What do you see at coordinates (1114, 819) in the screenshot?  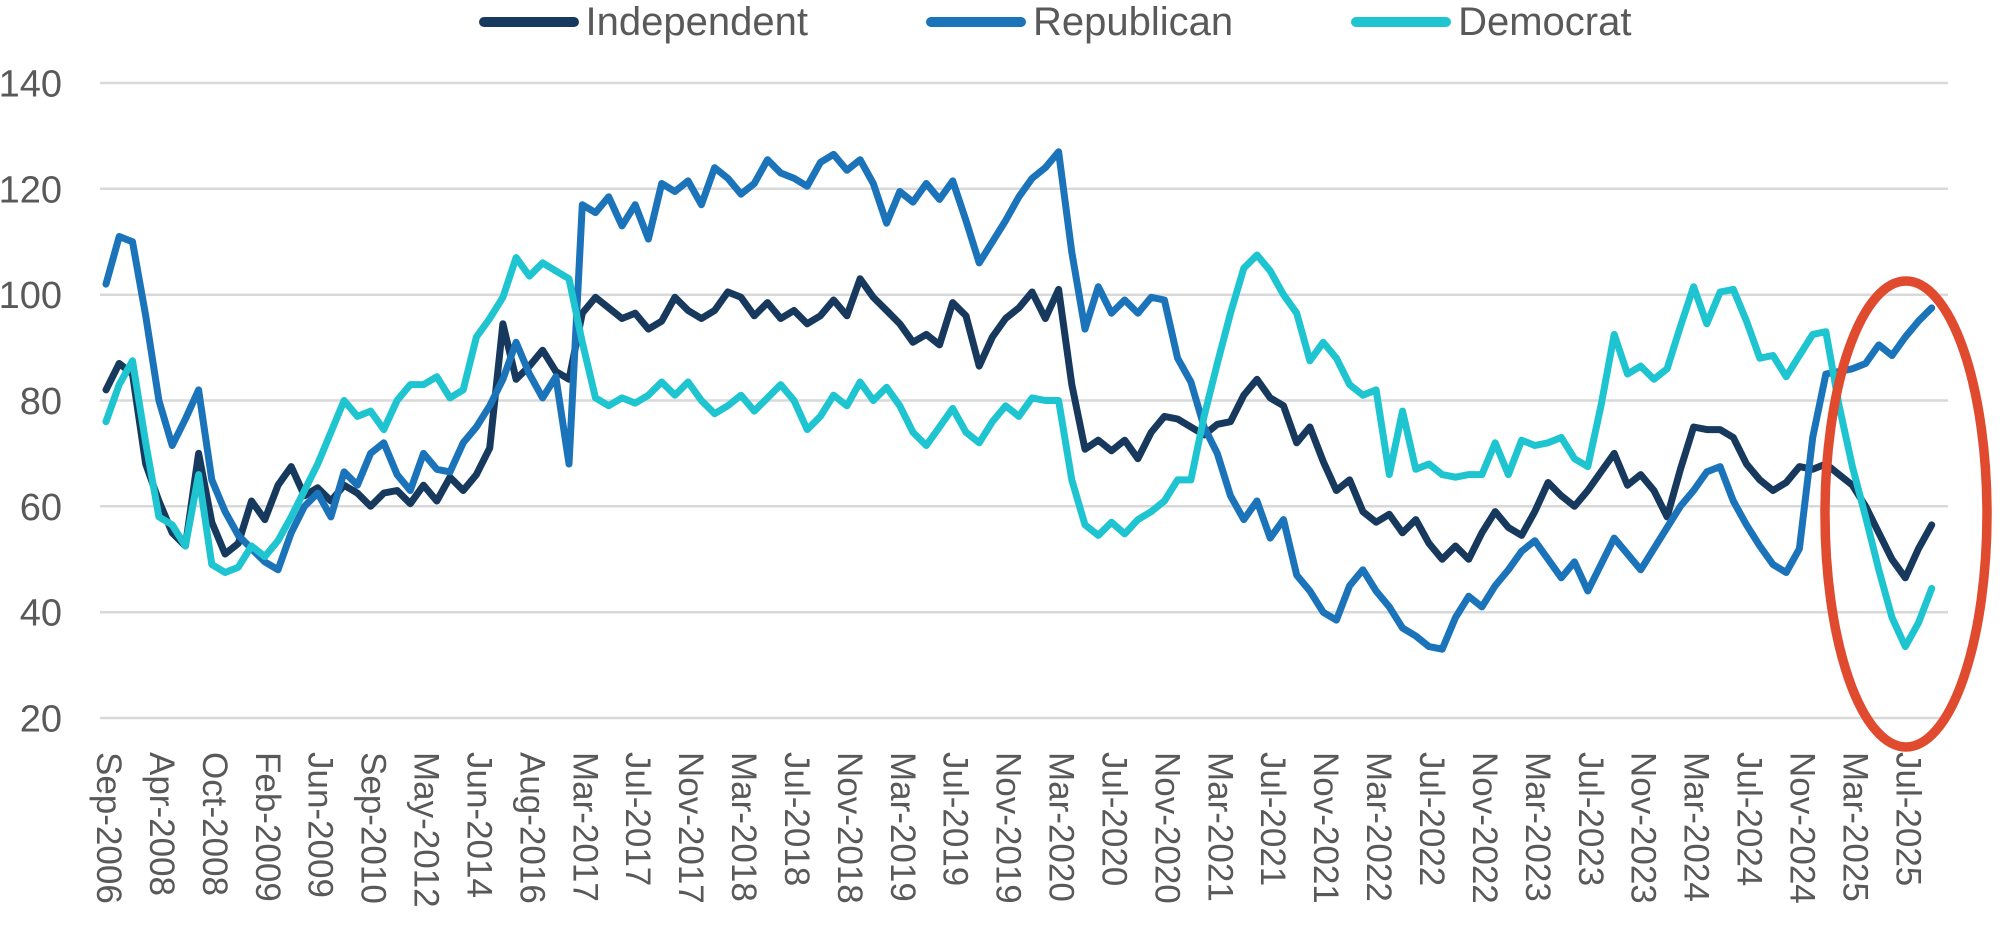 I see `x-tick-label: Jul-2020` at bounding box center [1114, 819].